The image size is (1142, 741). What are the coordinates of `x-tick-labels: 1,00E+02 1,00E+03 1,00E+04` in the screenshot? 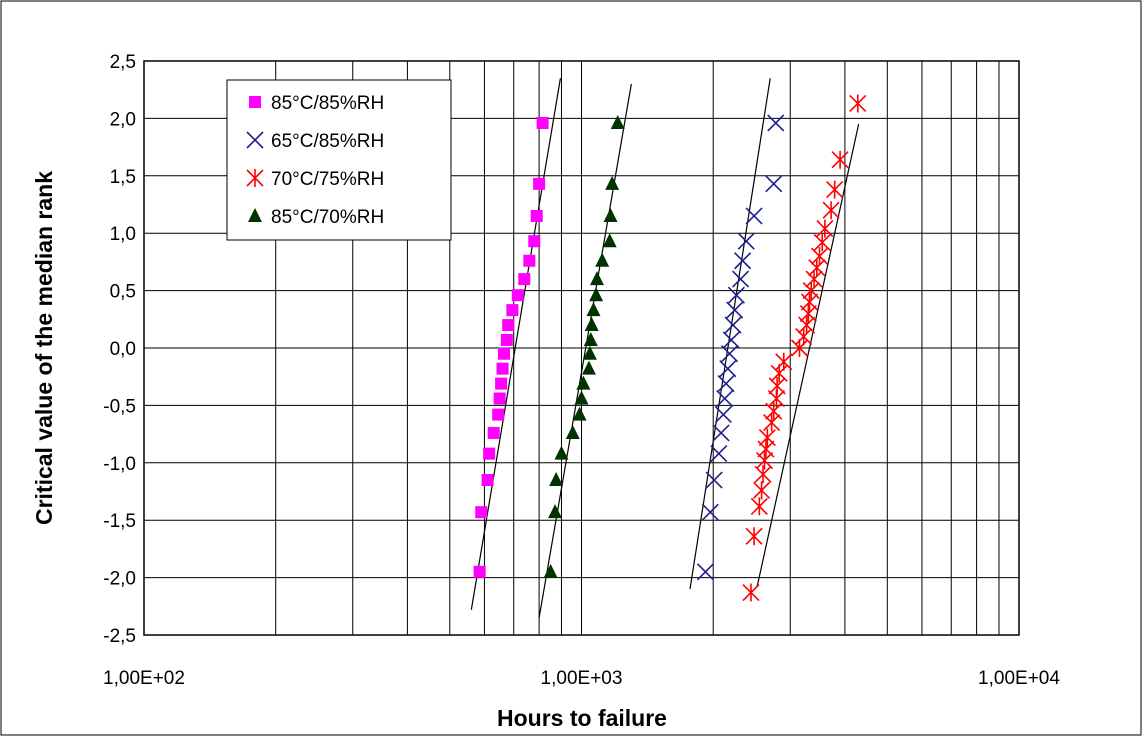 It's located at (581, 678).